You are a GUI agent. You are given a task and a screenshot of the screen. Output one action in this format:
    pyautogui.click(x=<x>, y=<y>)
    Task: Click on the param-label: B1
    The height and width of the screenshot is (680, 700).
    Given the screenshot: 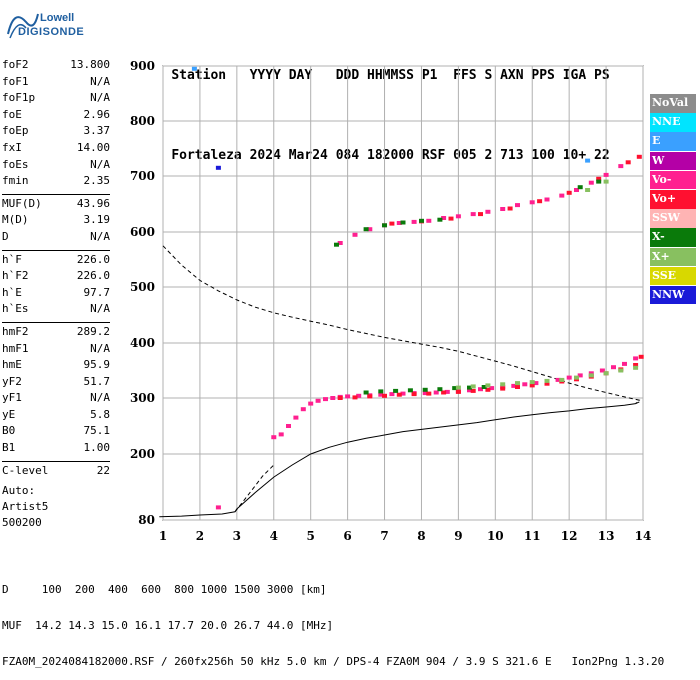 What is the action you would take?
    pyautogui.click(x=9, y=448)
    